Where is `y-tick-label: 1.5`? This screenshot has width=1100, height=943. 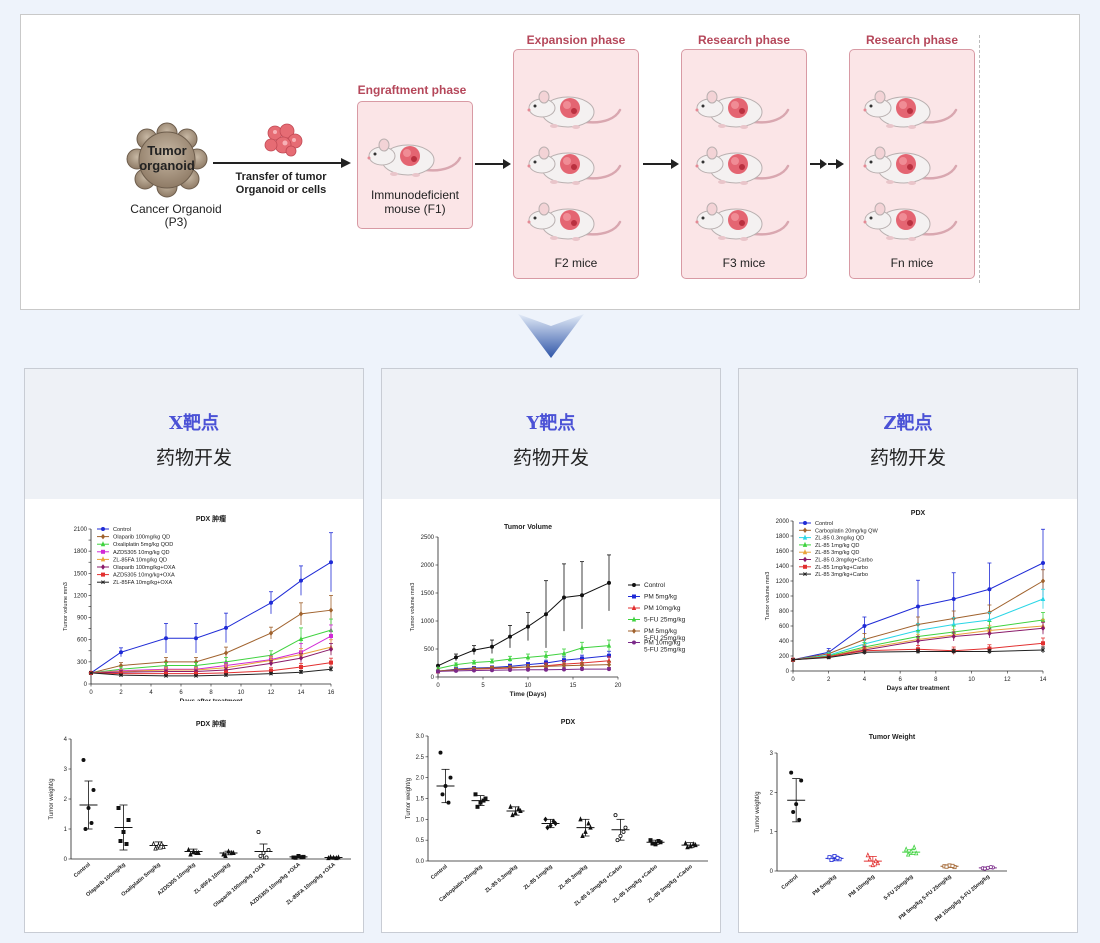
y-tick-label: 1.5 is located at coordinates (420, 800).